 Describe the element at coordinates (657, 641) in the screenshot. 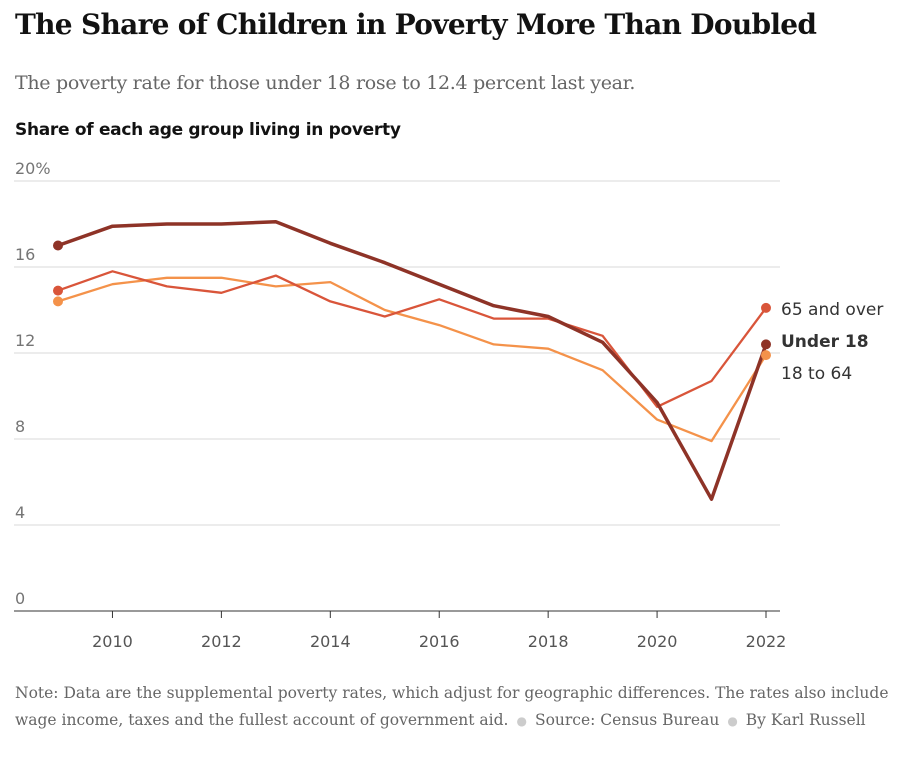

I see `x-tick-label: 2020` at that location.